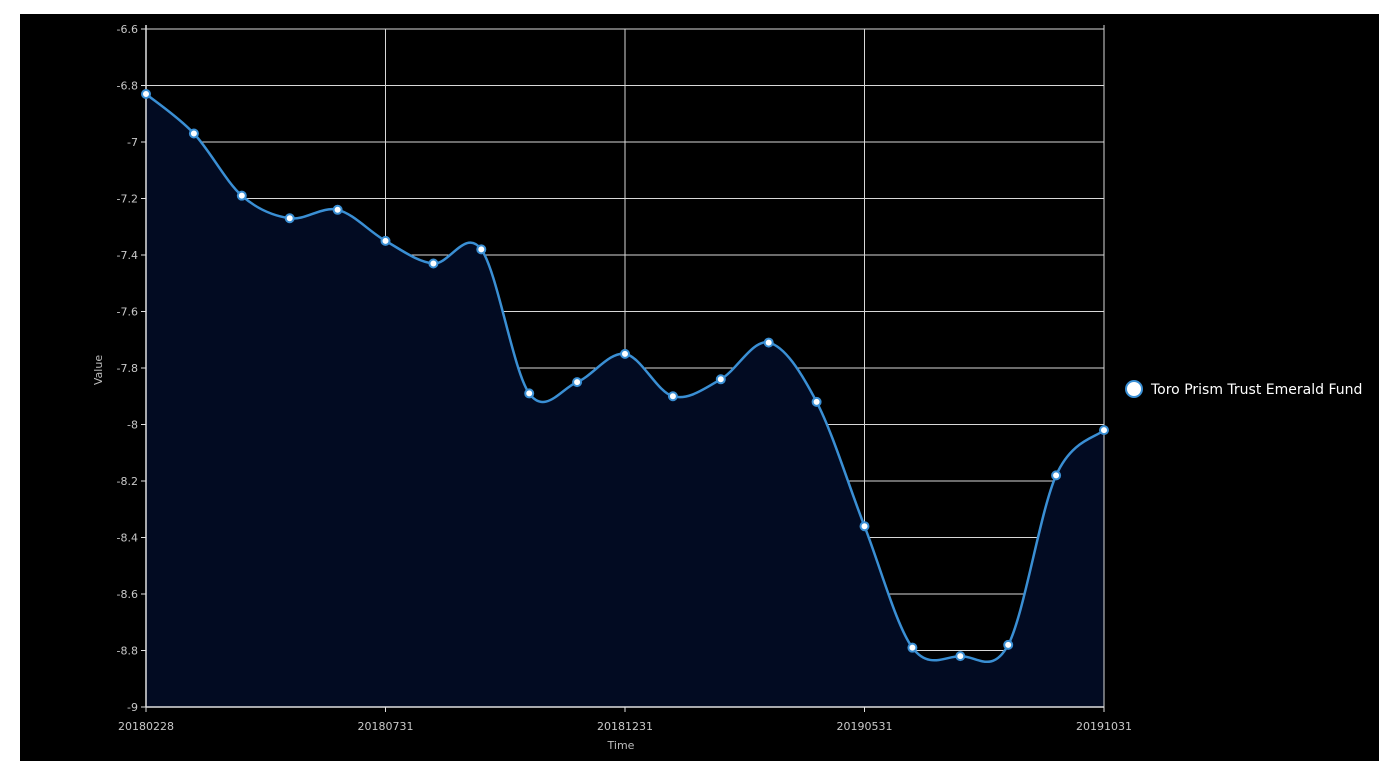 This screenshot has width=1379, height=761. What do you see at coordinates (386, 726) in the screenshot?
I see `x-tick-label: 20180731` at bounding box center [386, 726].